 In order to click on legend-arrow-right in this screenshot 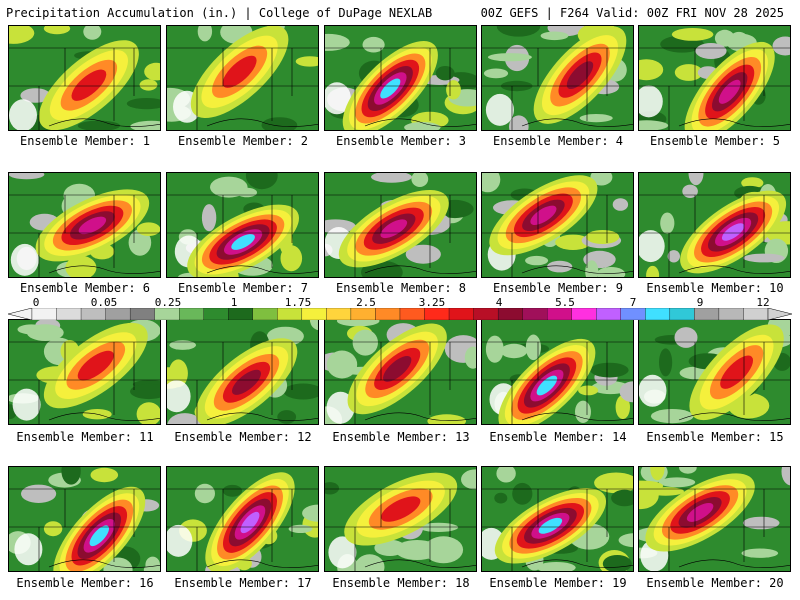, I will do `click(779, 314)`.